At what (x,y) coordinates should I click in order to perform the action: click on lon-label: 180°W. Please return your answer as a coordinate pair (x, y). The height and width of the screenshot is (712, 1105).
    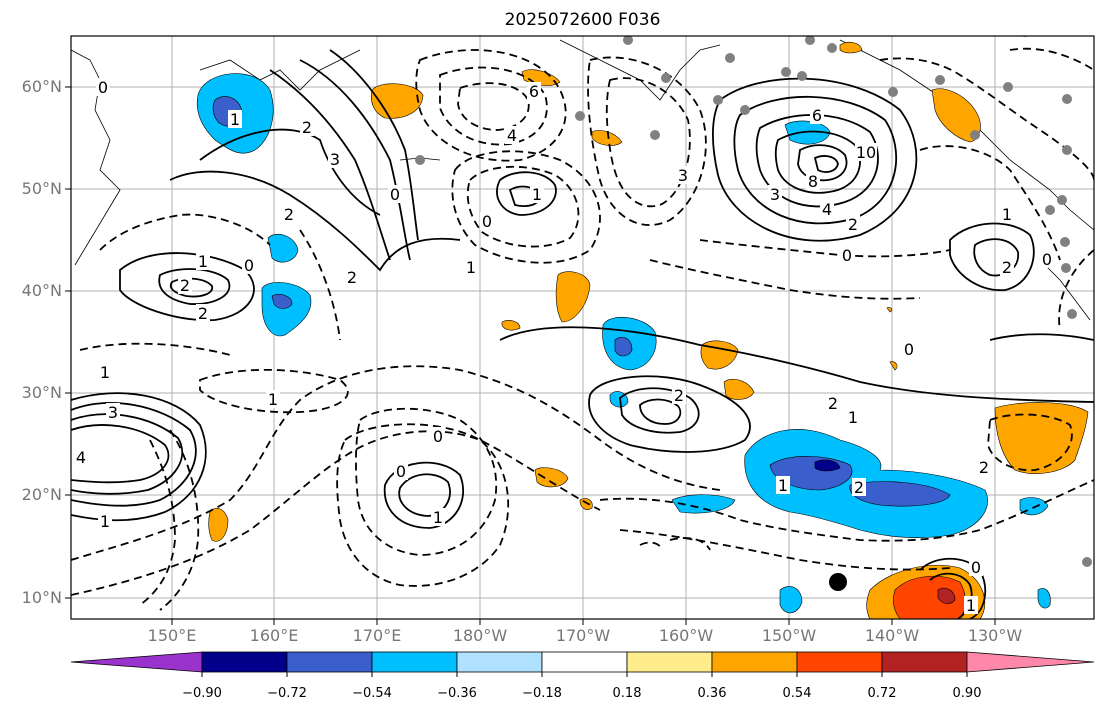
    Looking at the image, I should click on (480, 635).